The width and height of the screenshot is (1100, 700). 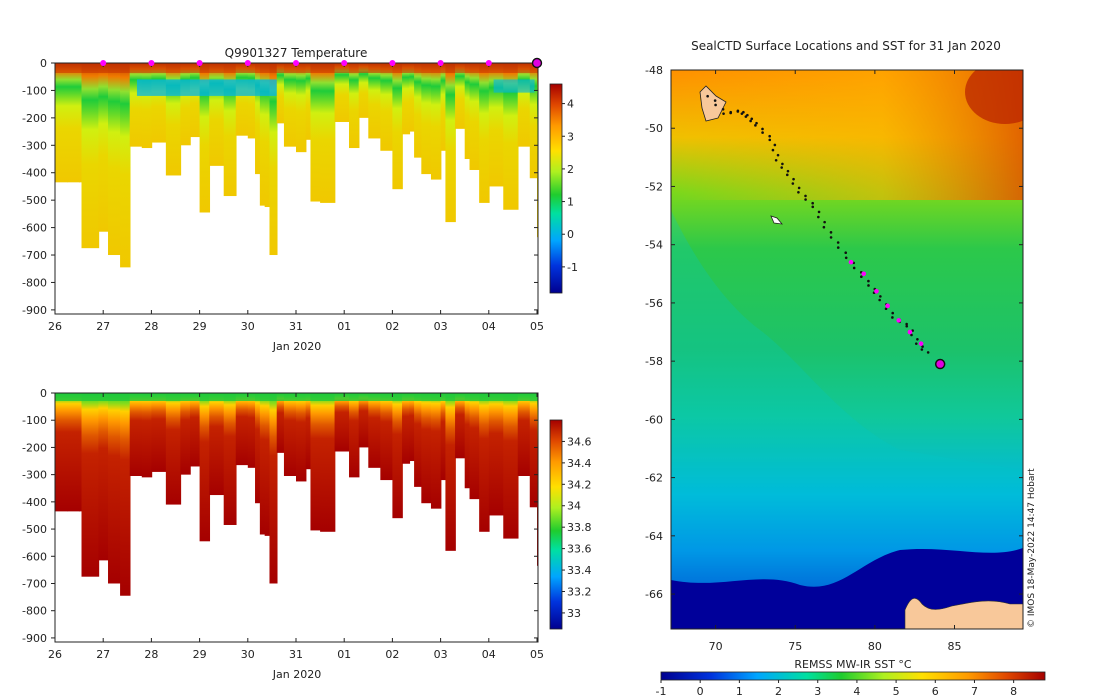 I want to click on temperature-x-axis-label: Jan 2020, so click(x=296, y=346).